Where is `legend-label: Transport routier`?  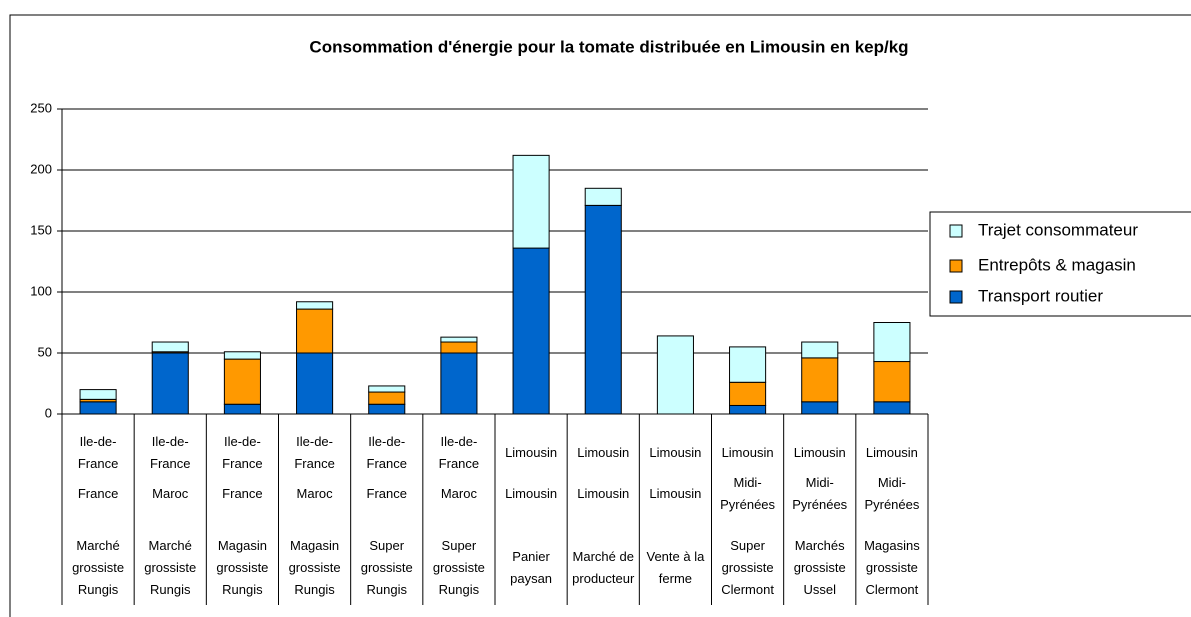
legend-label: Transport routier is located at coordinates (1040, 295).